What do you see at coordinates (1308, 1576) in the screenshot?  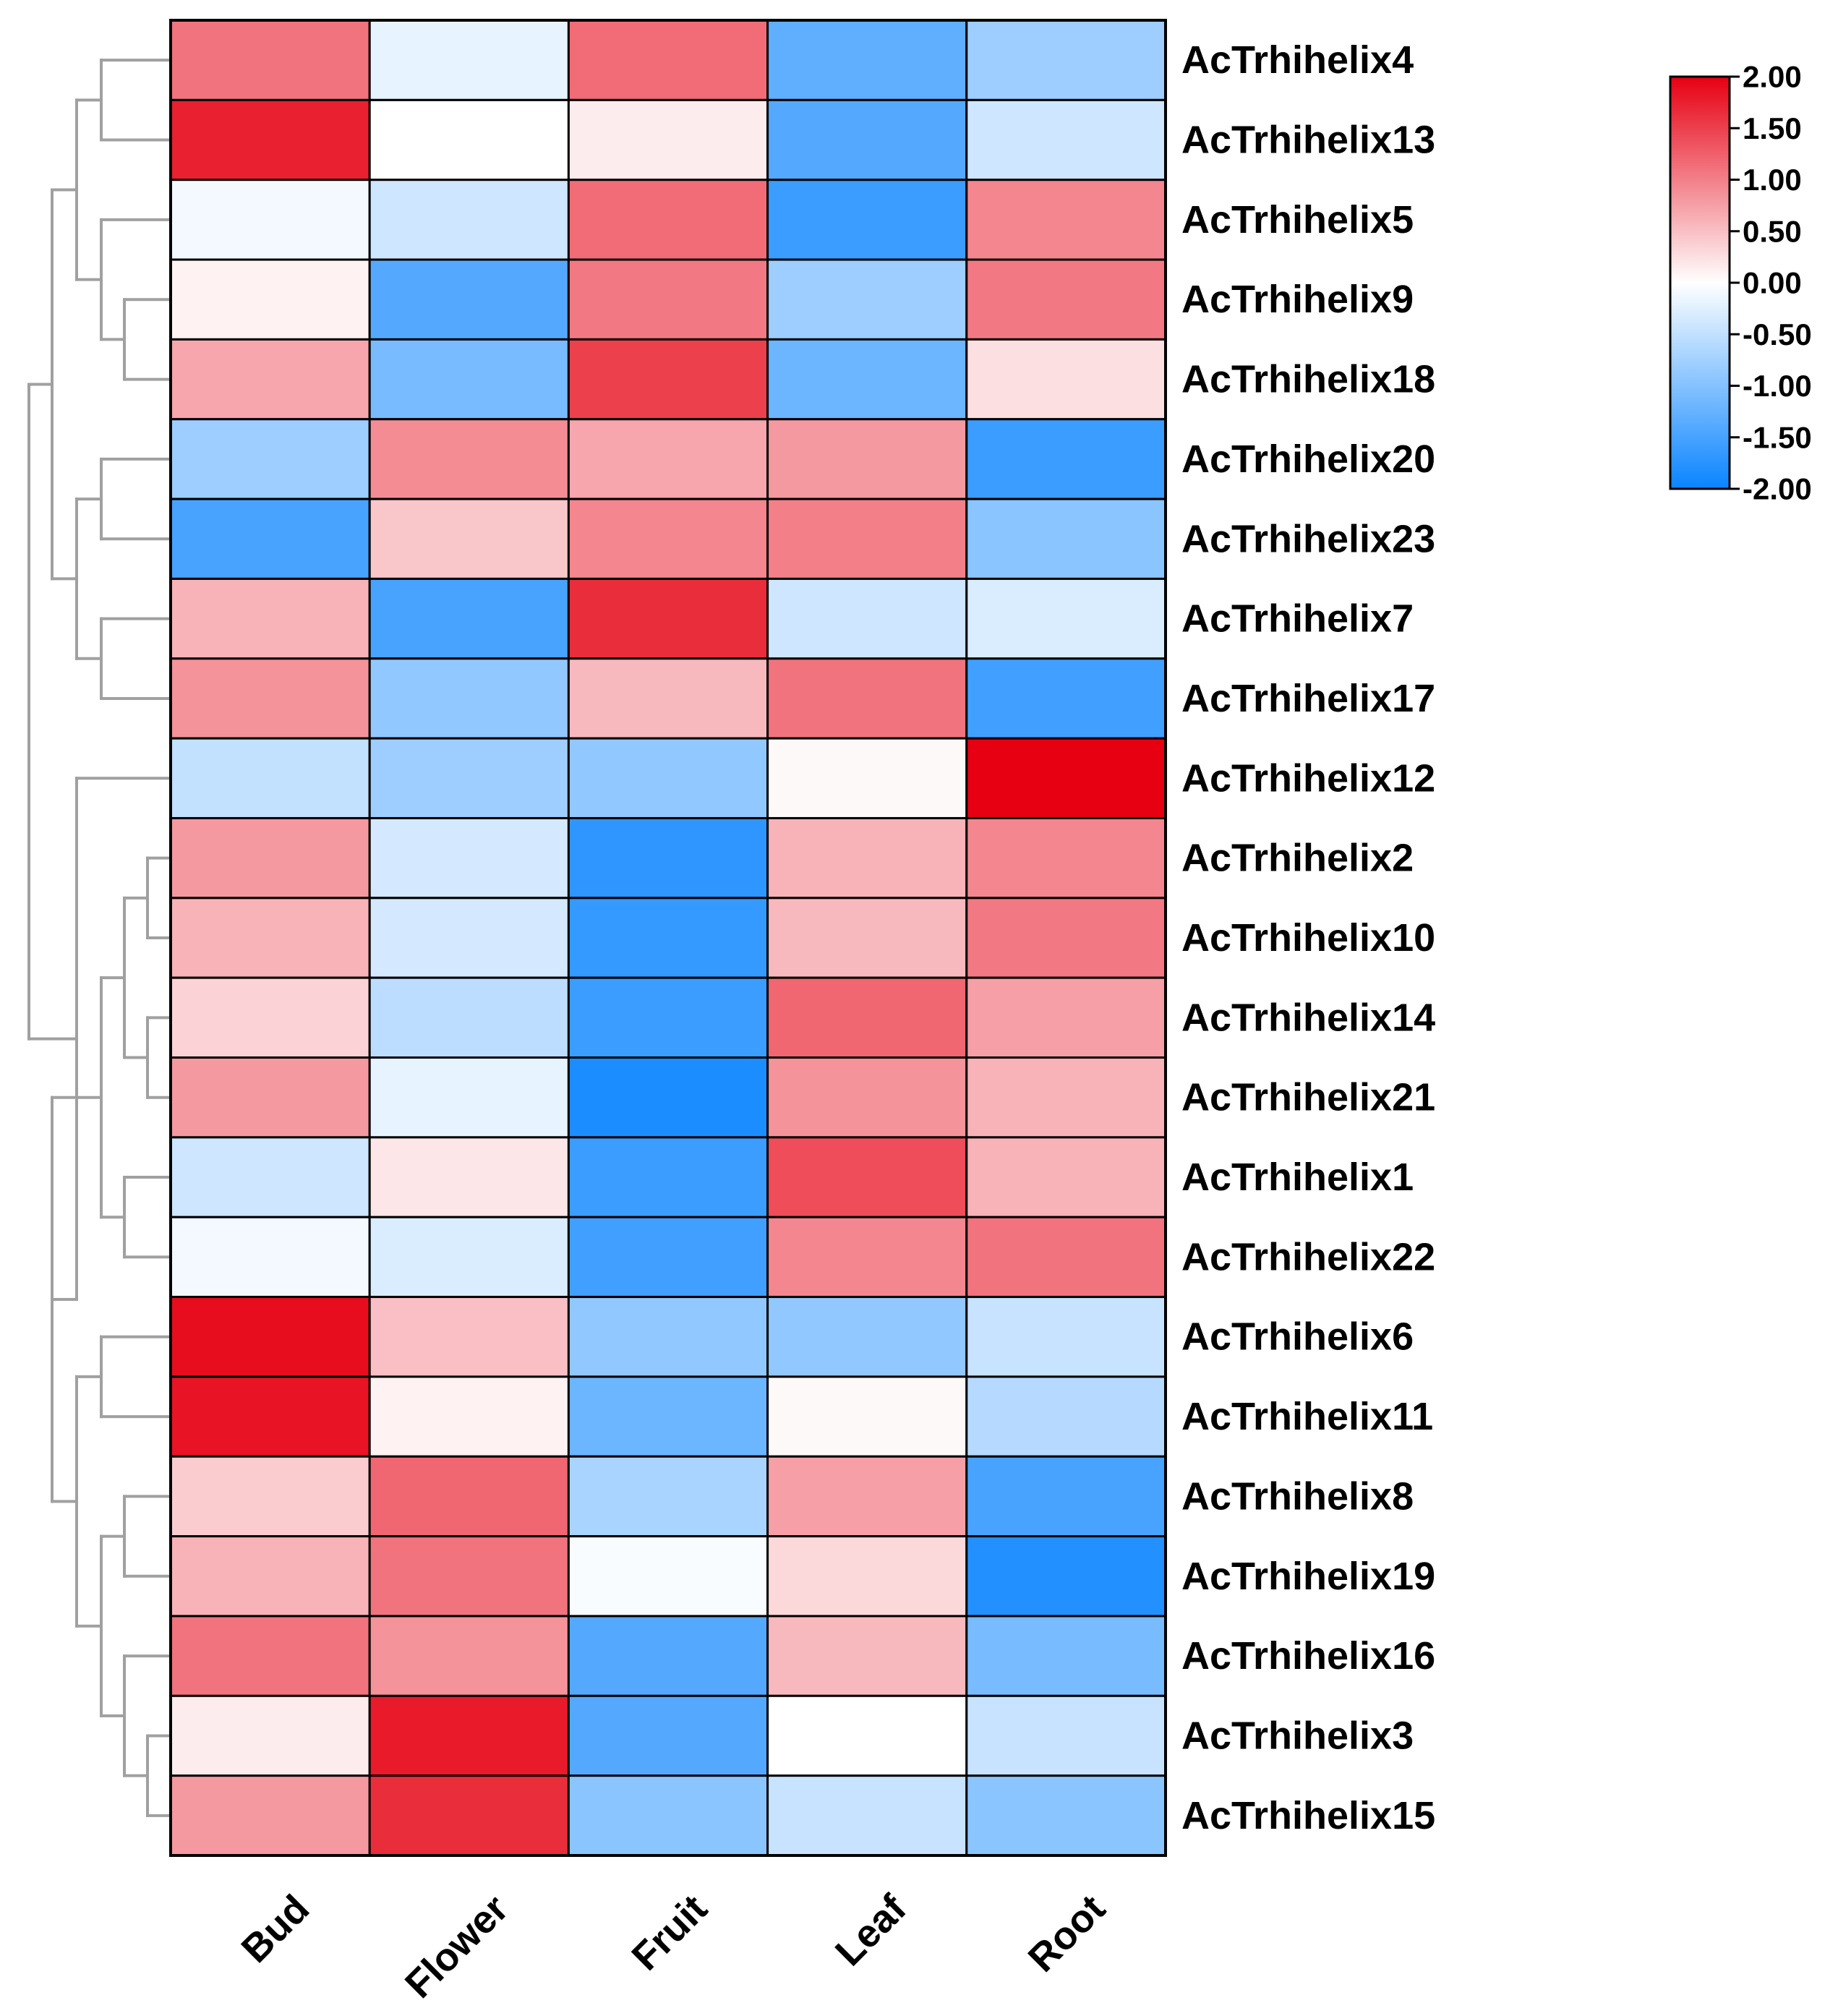 I see `row-label-actrhihelix19: AcTrhihelix19` at bounding box center [1308, 1576].